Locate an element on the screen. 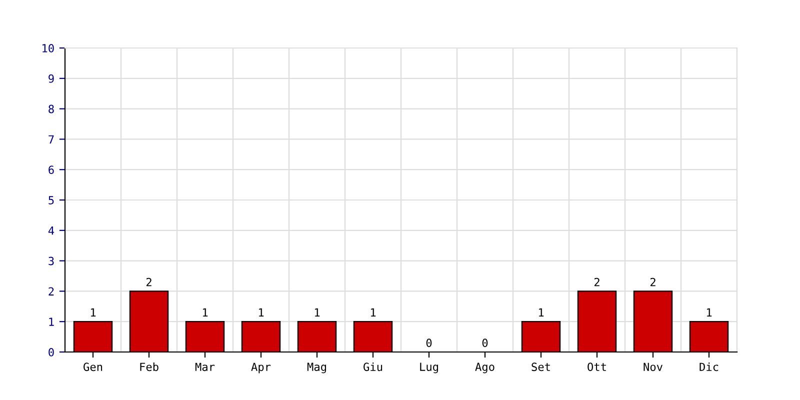 The image size is (800, 400). y-tick-label: 0 is located at coordinates (51, 352).